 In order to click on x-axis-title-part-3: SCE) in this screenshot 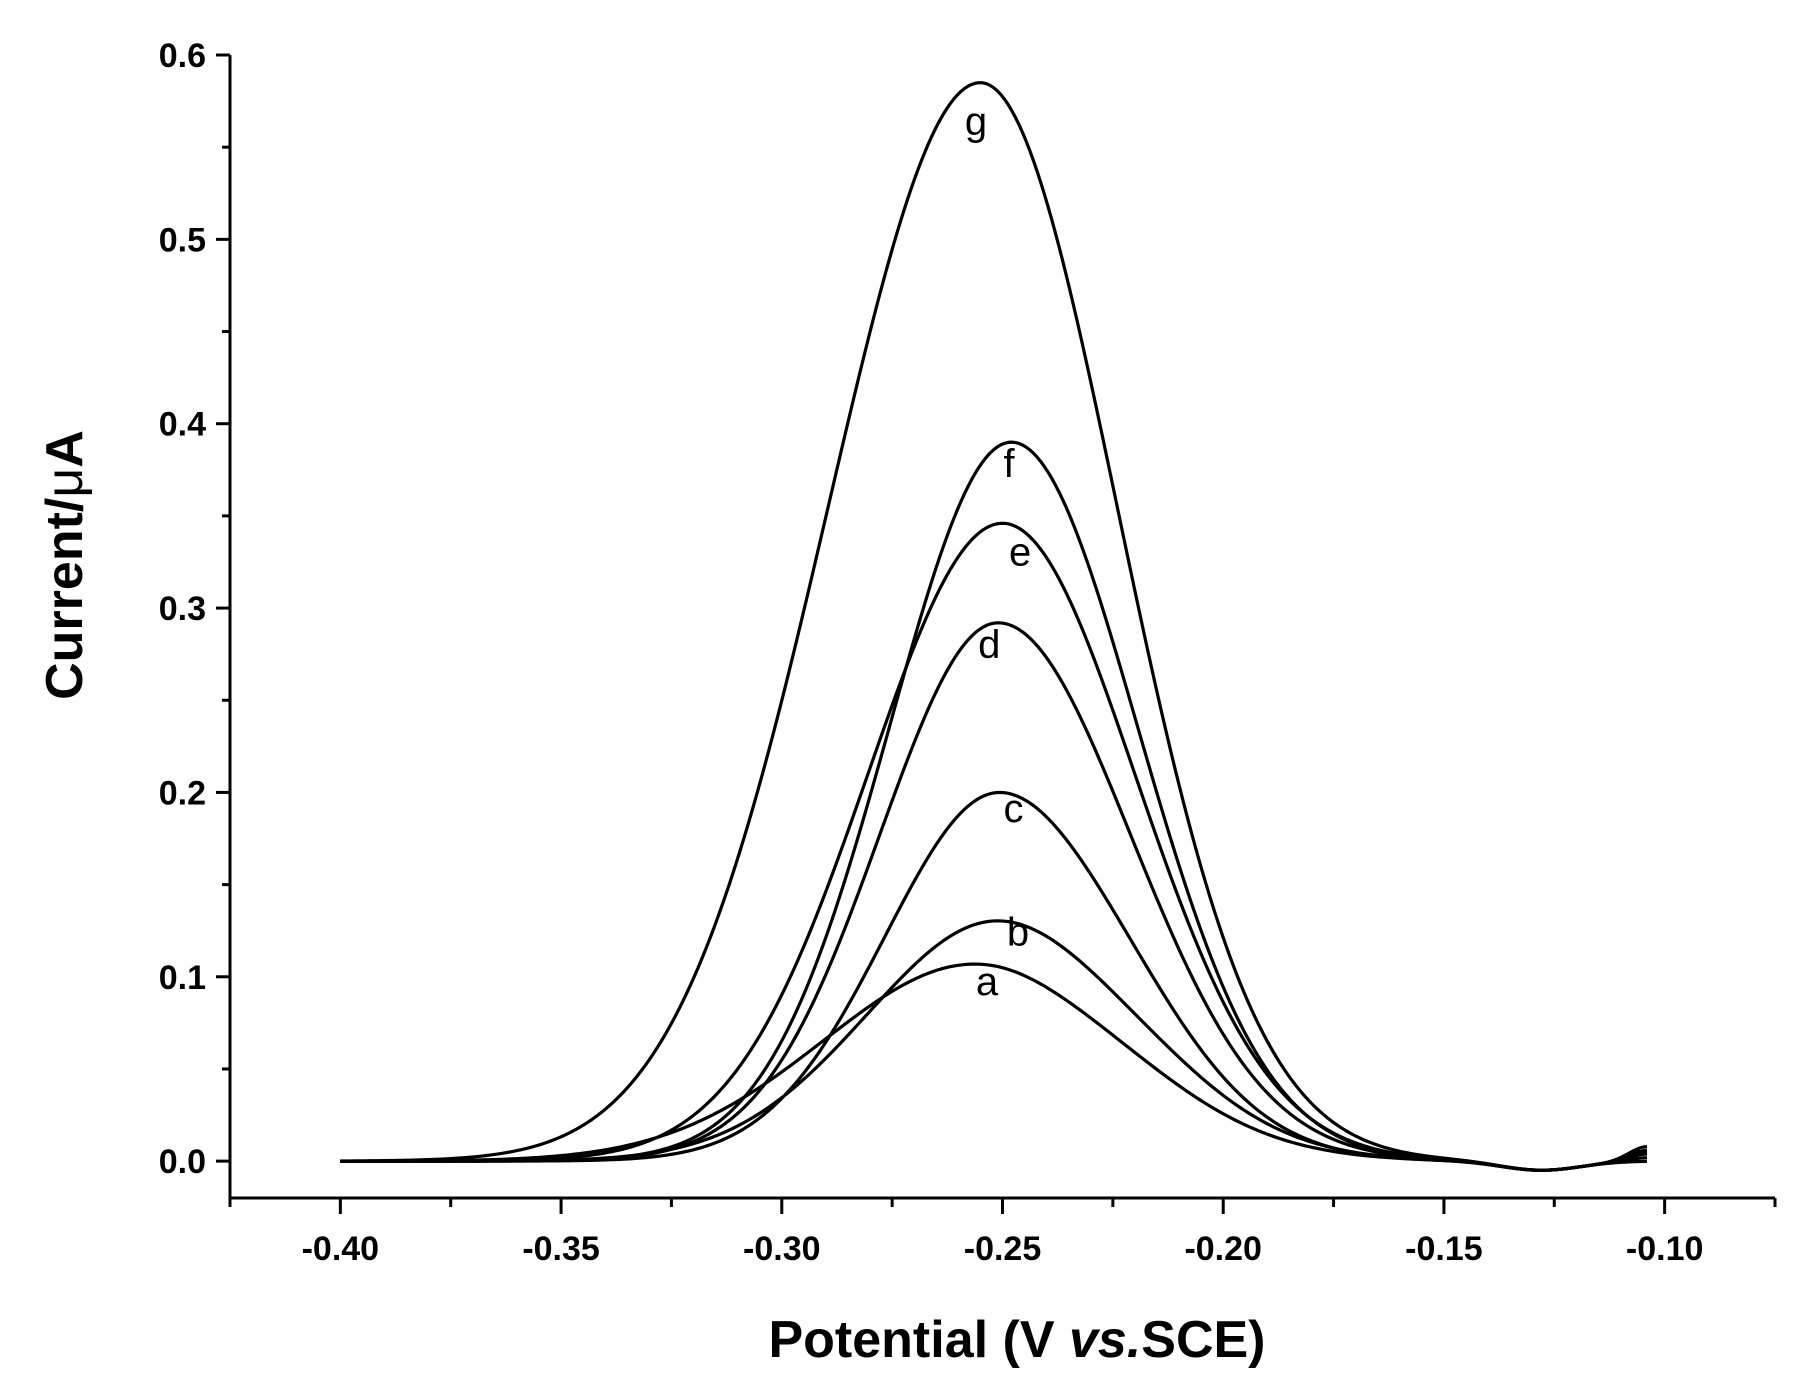, I will do `click(1203, 1340)`.